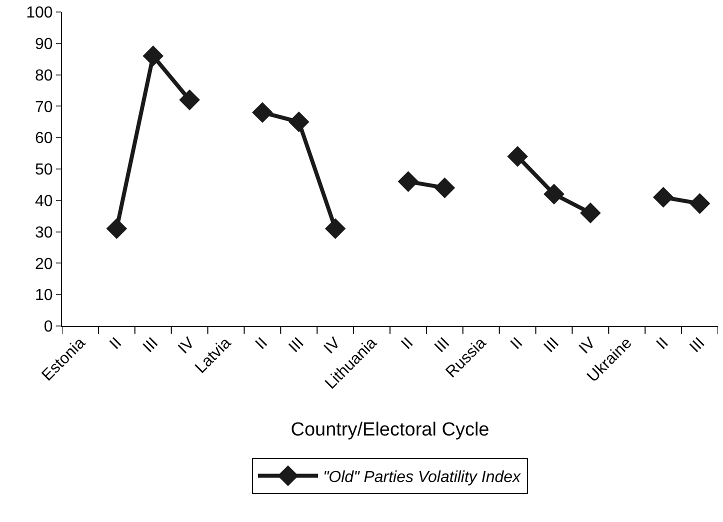  What do you see at coordinates (44, 139) in the screenshot?
I see `y-tick-label: 60` at bounding box center [44, 139].